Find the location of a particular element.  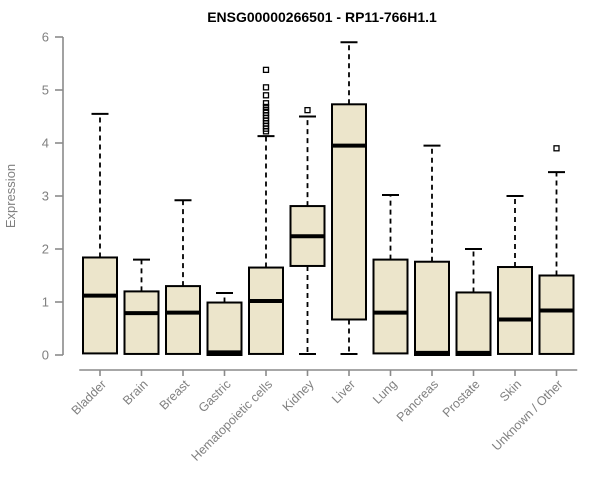

x-category-label: Lung is located at coordinates (385, 392).